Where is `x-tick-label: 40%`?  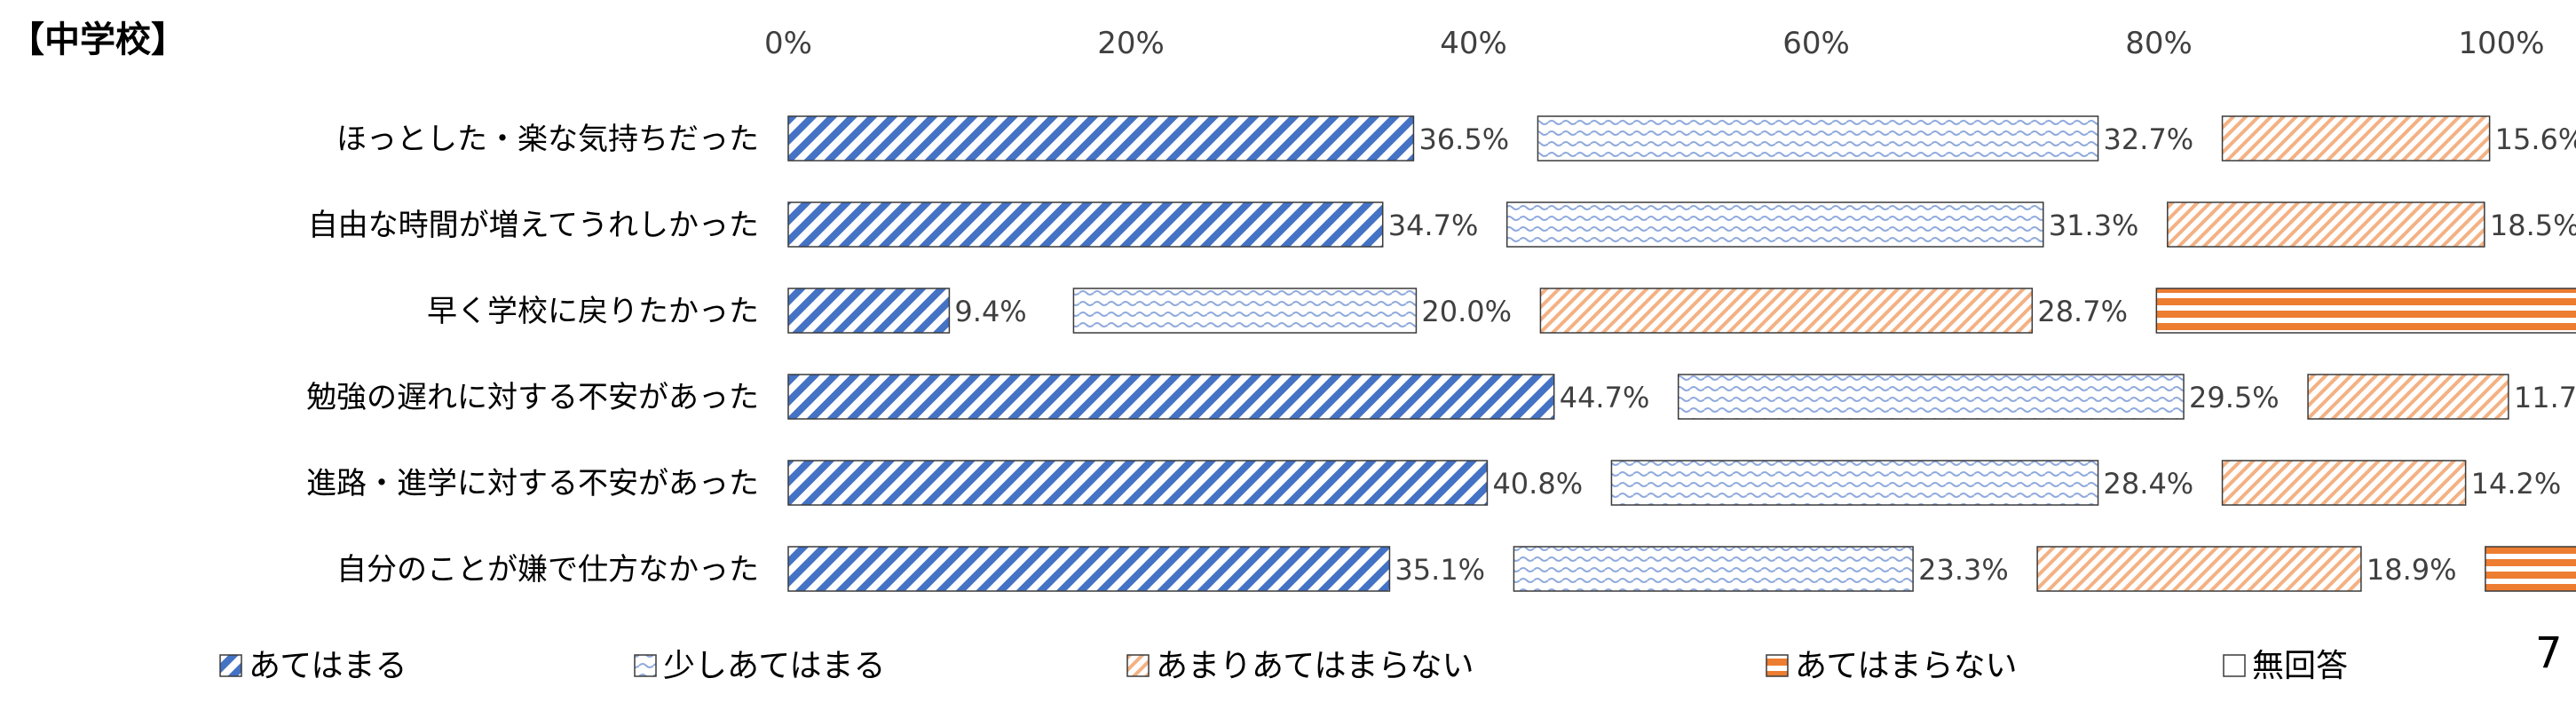
x-tick-label: 40% is located at coordinates (1473, 43).